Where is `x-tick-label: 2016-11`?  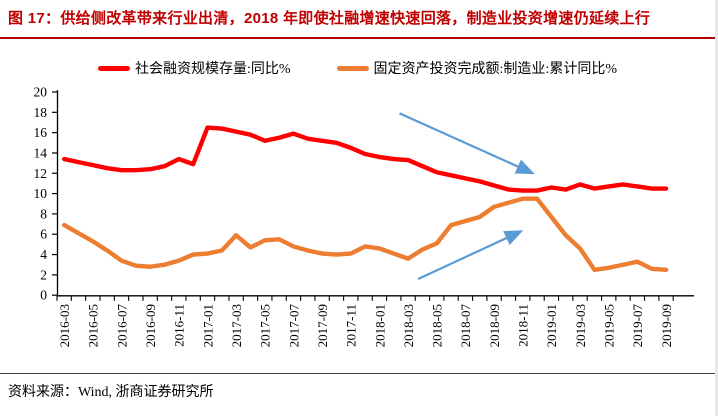
x-tick-label: 2016-11 is located at coordinates (179, 325).